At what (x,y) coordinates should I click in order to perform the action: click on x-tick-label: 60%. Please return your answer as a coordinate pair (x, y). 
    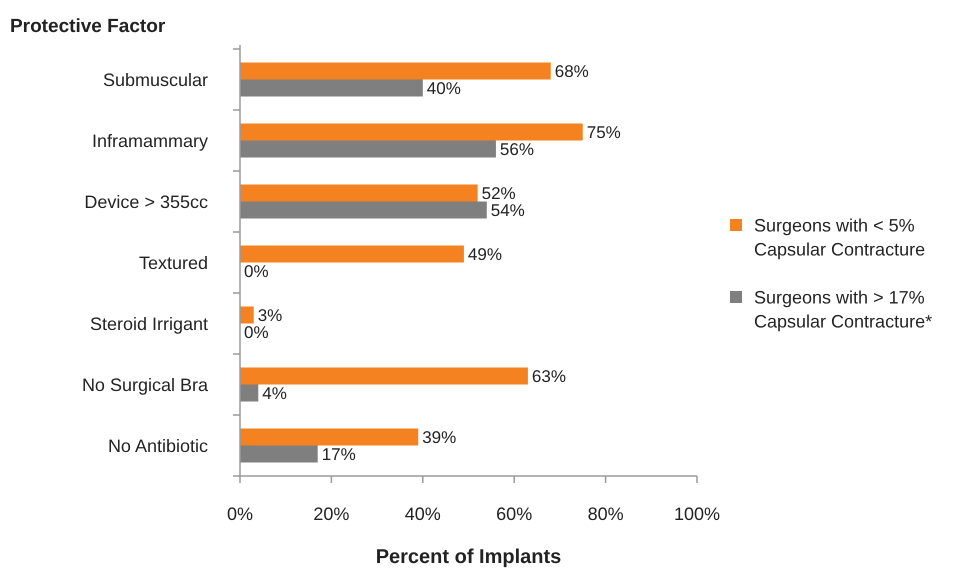
    Looking at the image, I should click on (514, 514).